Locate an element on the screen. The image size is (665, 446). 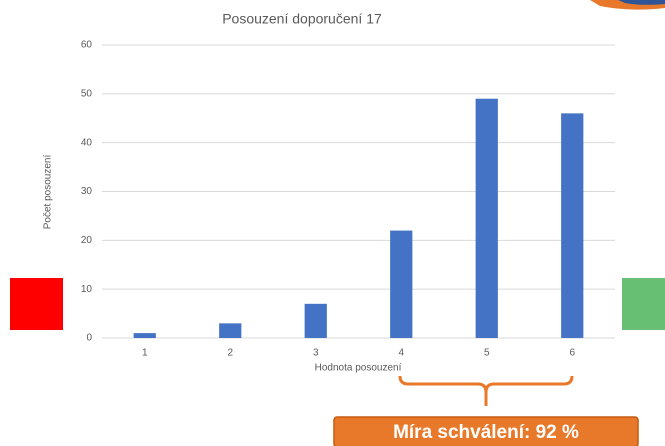
annotation: Míra schválení: 92 % is located at coordinates (486, 432).